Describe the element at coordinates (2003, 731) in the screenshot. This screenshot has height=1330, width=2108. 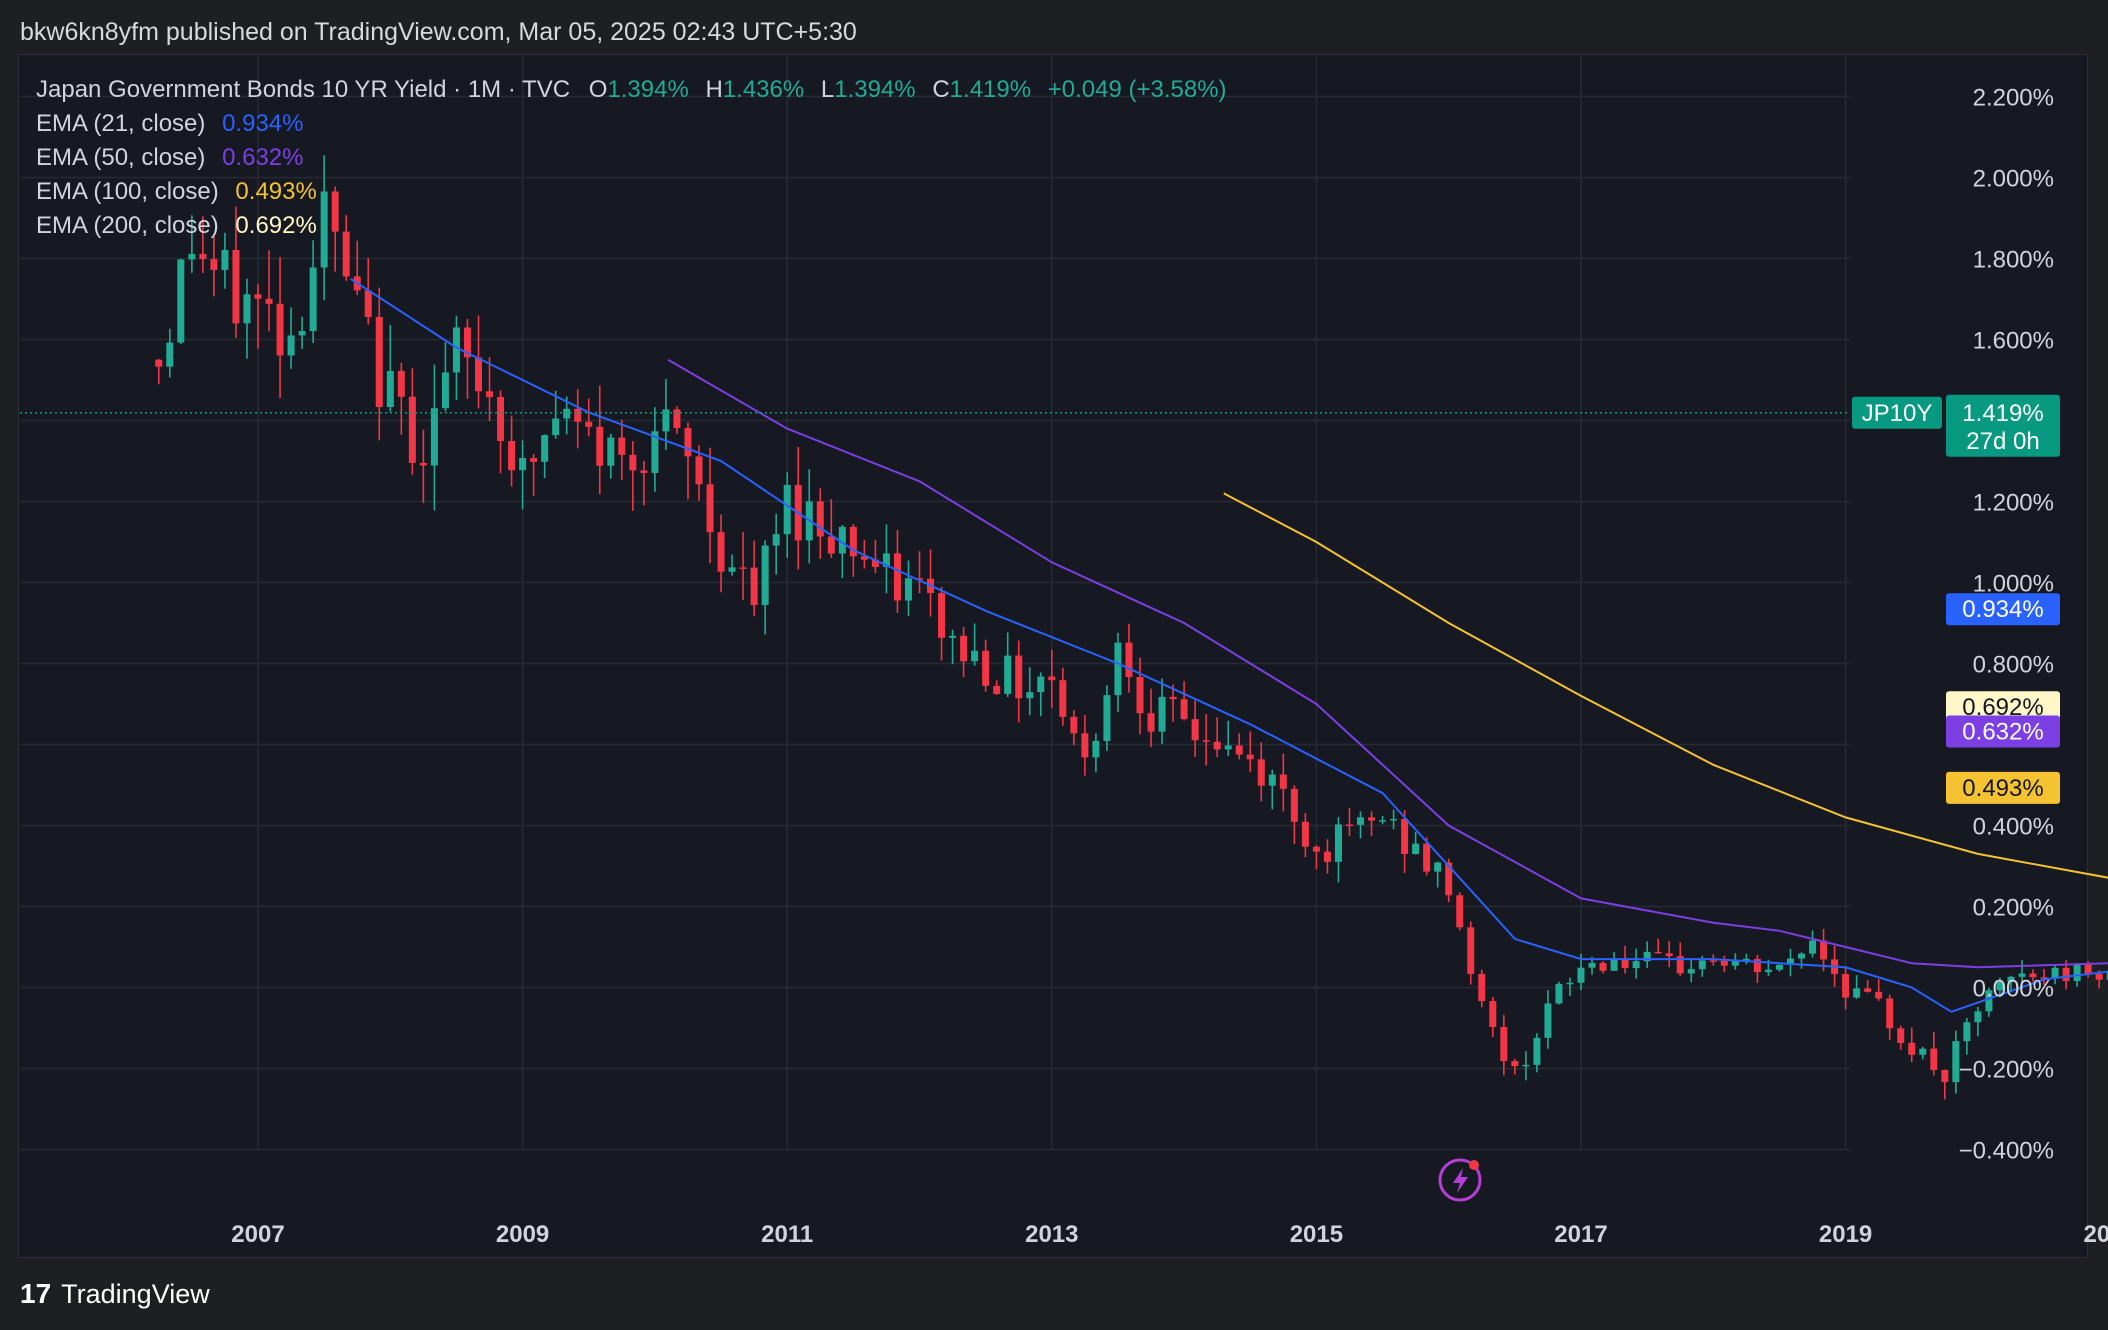
I see `ema50-tag: 0.632%` at that location.